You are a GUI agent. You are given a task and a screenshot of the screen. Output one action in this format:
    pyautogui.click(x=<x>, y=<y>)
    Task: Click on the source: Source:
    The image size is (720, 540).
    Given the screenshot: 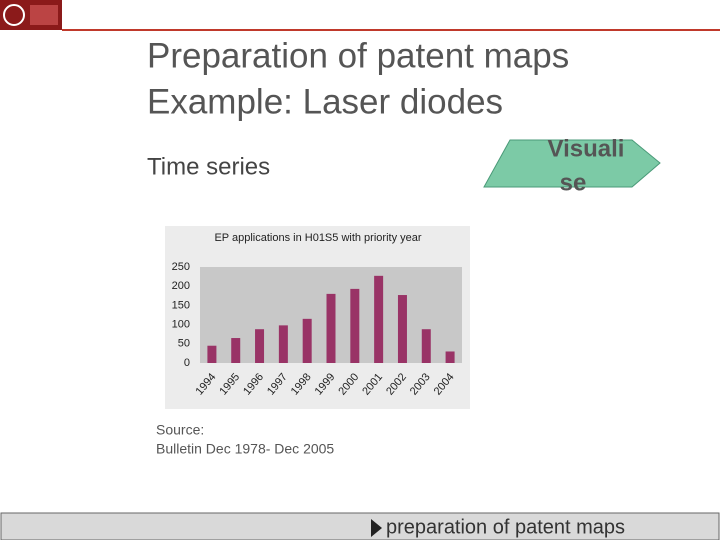 What is the action you would take?
    pyautogui.click(x=180, y=430)
    